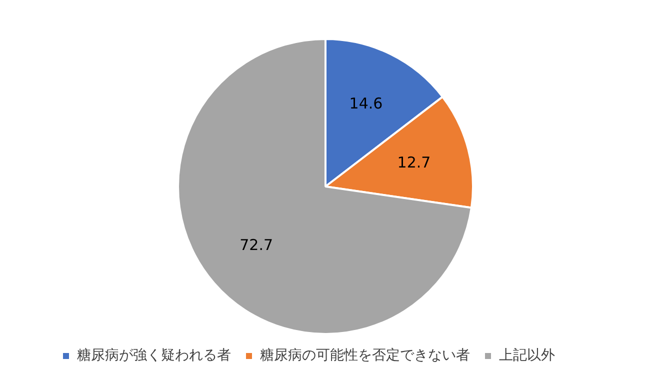  What do you see at coordinates (257, 245) in the screenshot?
I see `data-label: 72.7` at bounding box center [257, 245].